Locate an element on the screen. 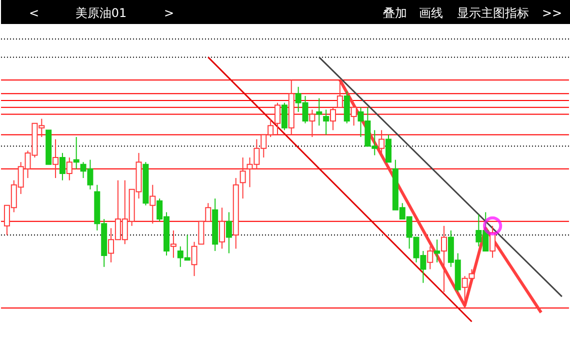 The width and height of the screenshot is (570, 341). text: 叠加 is located at coordinates (395, 13).